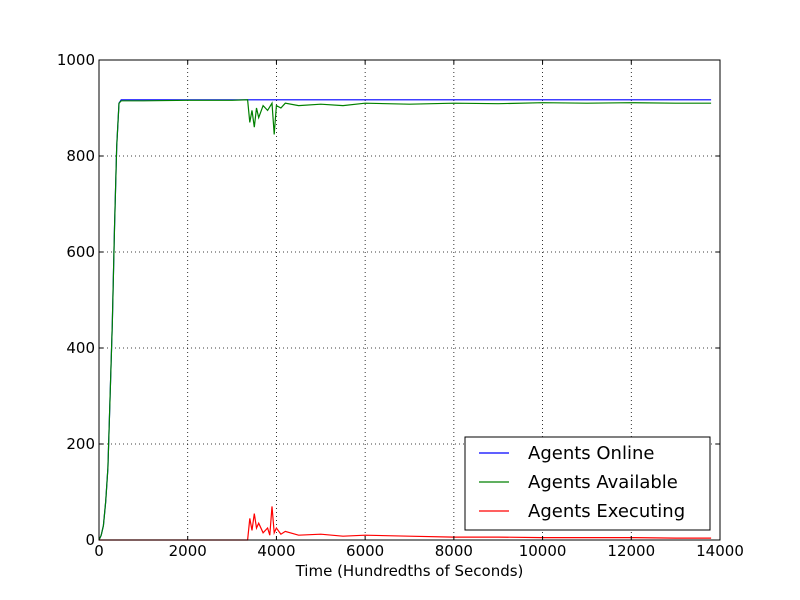 Image resolution: width=800 pixels, height=600 pixels. Describe the element at coordinates (405, 523) in the screenshot. I see `series-line-agents-executing` at that location.